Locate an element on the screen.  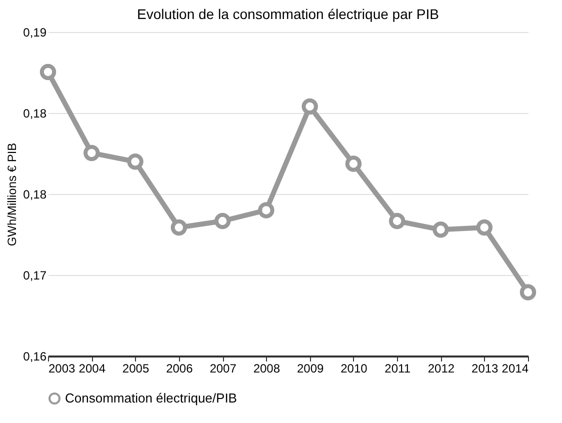
x-tick-label: 2014 is located at coordinates (515, 369).